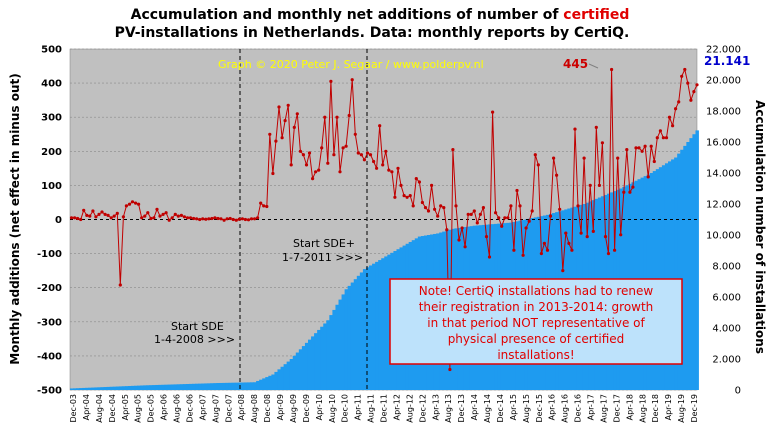 This screenshot has width=771, height=441. I want to click on left-tick-label: 100, so click(51, 186).